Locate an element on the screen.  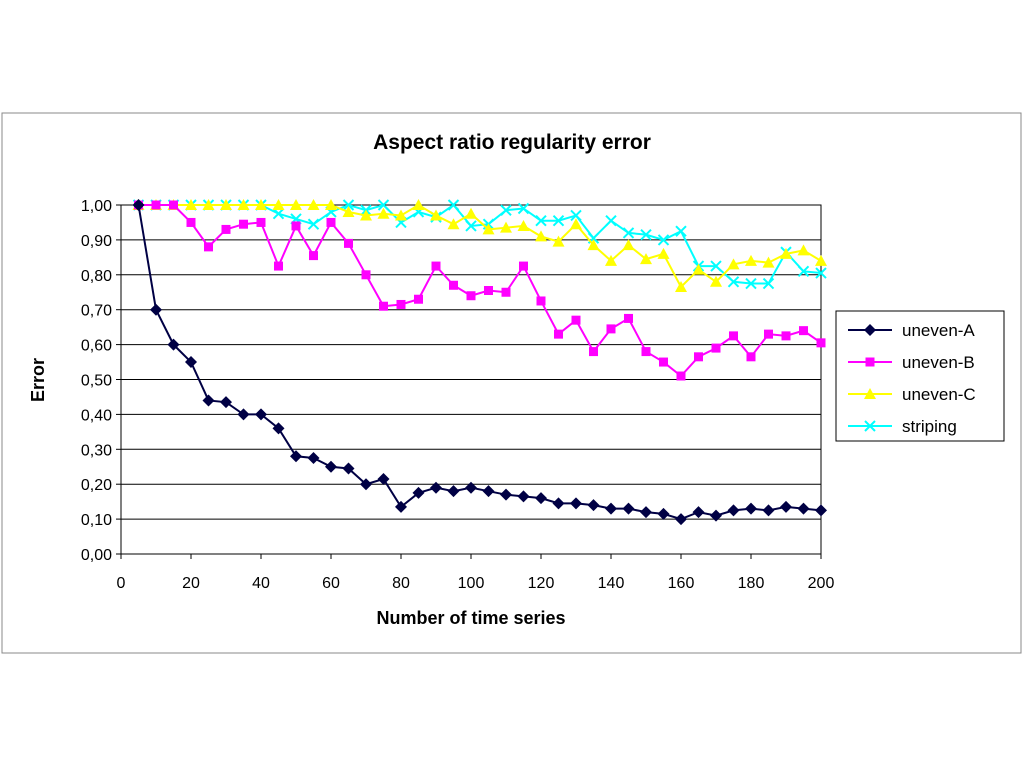
y-tick-label: 0,50 is located at coordinates (96, 381).